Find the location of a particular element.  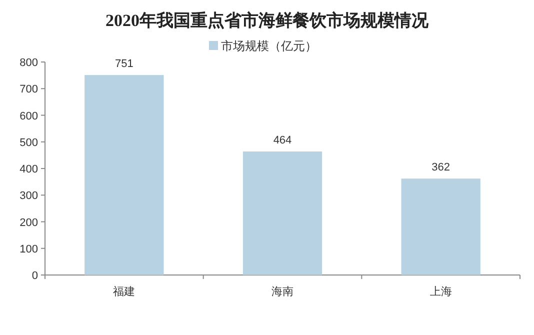

data-label: 464 is located at coordinates (282, 140).